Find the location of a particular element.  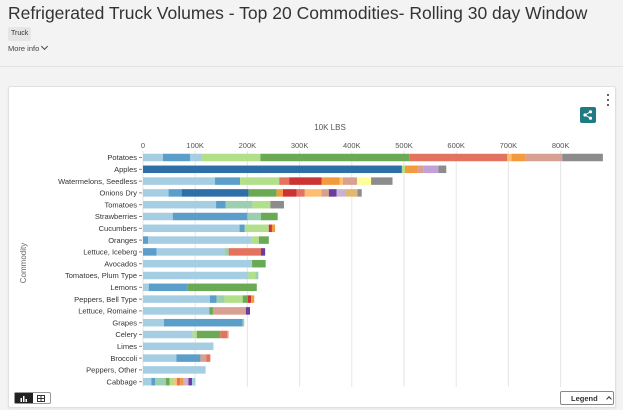

share-button is located at coordinates (588, 115).